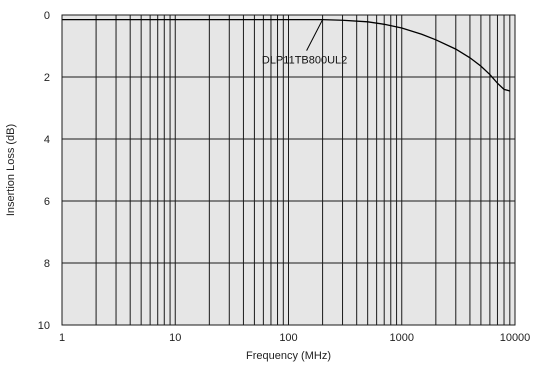  I want to click on y-tick-label: 0, so click(47, 16).